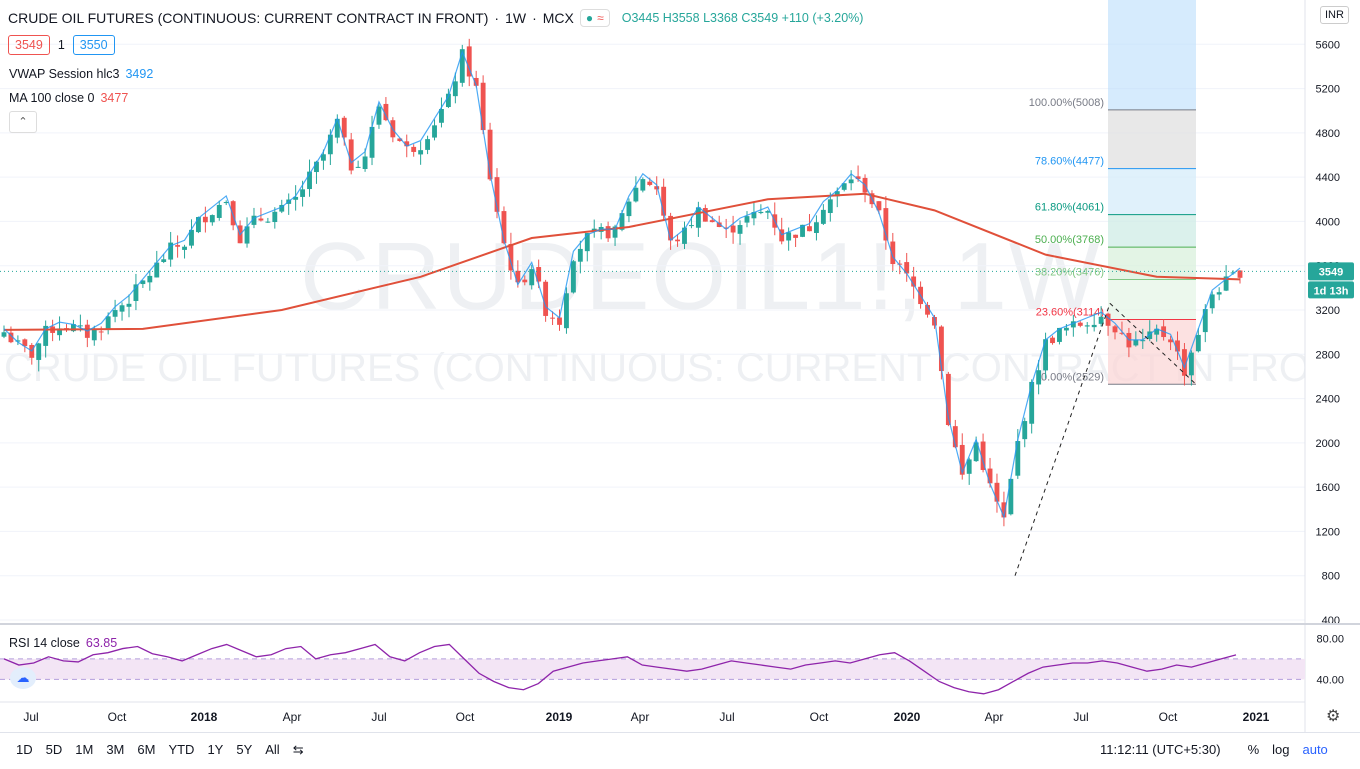 Image resolution: width=1360 pixels, height=769 pixels. I want to click on range-ytd: YTD, so click(181, 749).